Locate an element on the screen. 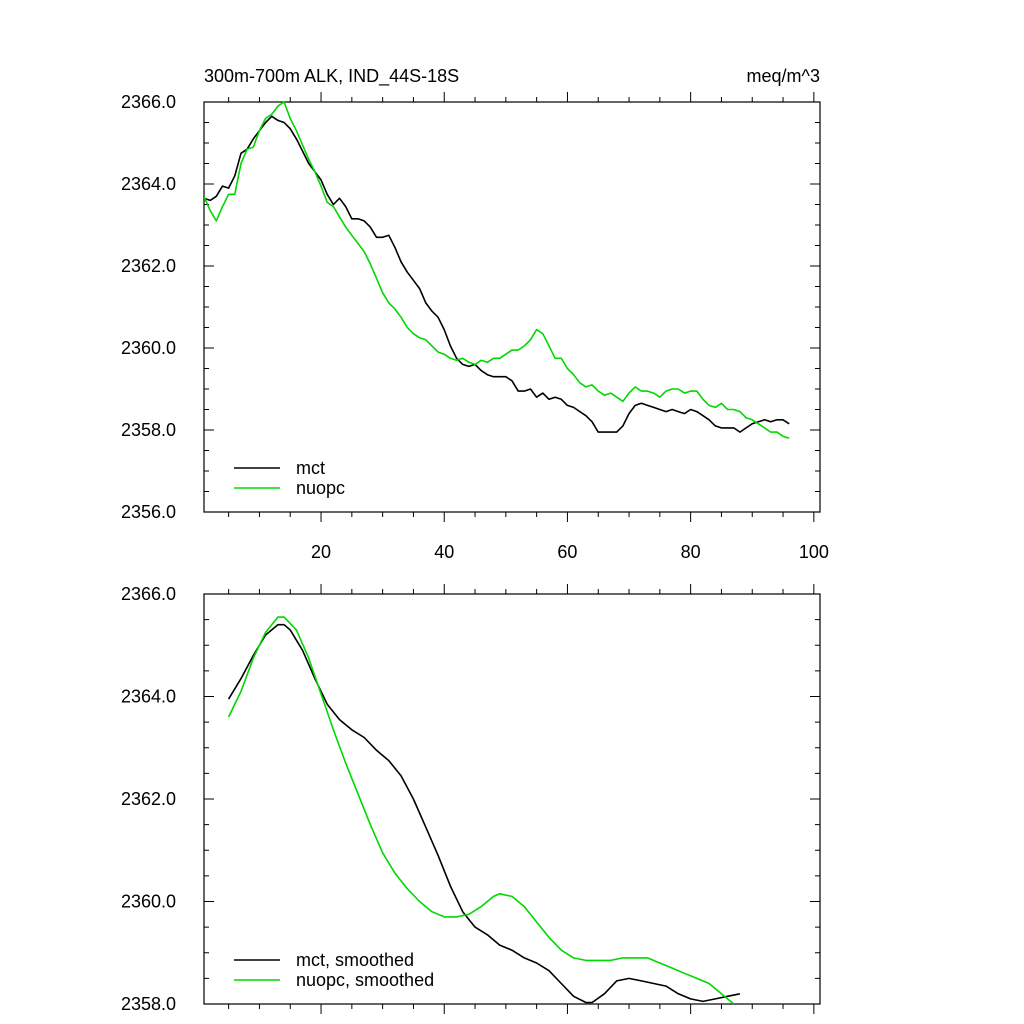 This screenshot has height=1024, width=1024. x-tick-label: 60 is located at coordinates (567, 552).